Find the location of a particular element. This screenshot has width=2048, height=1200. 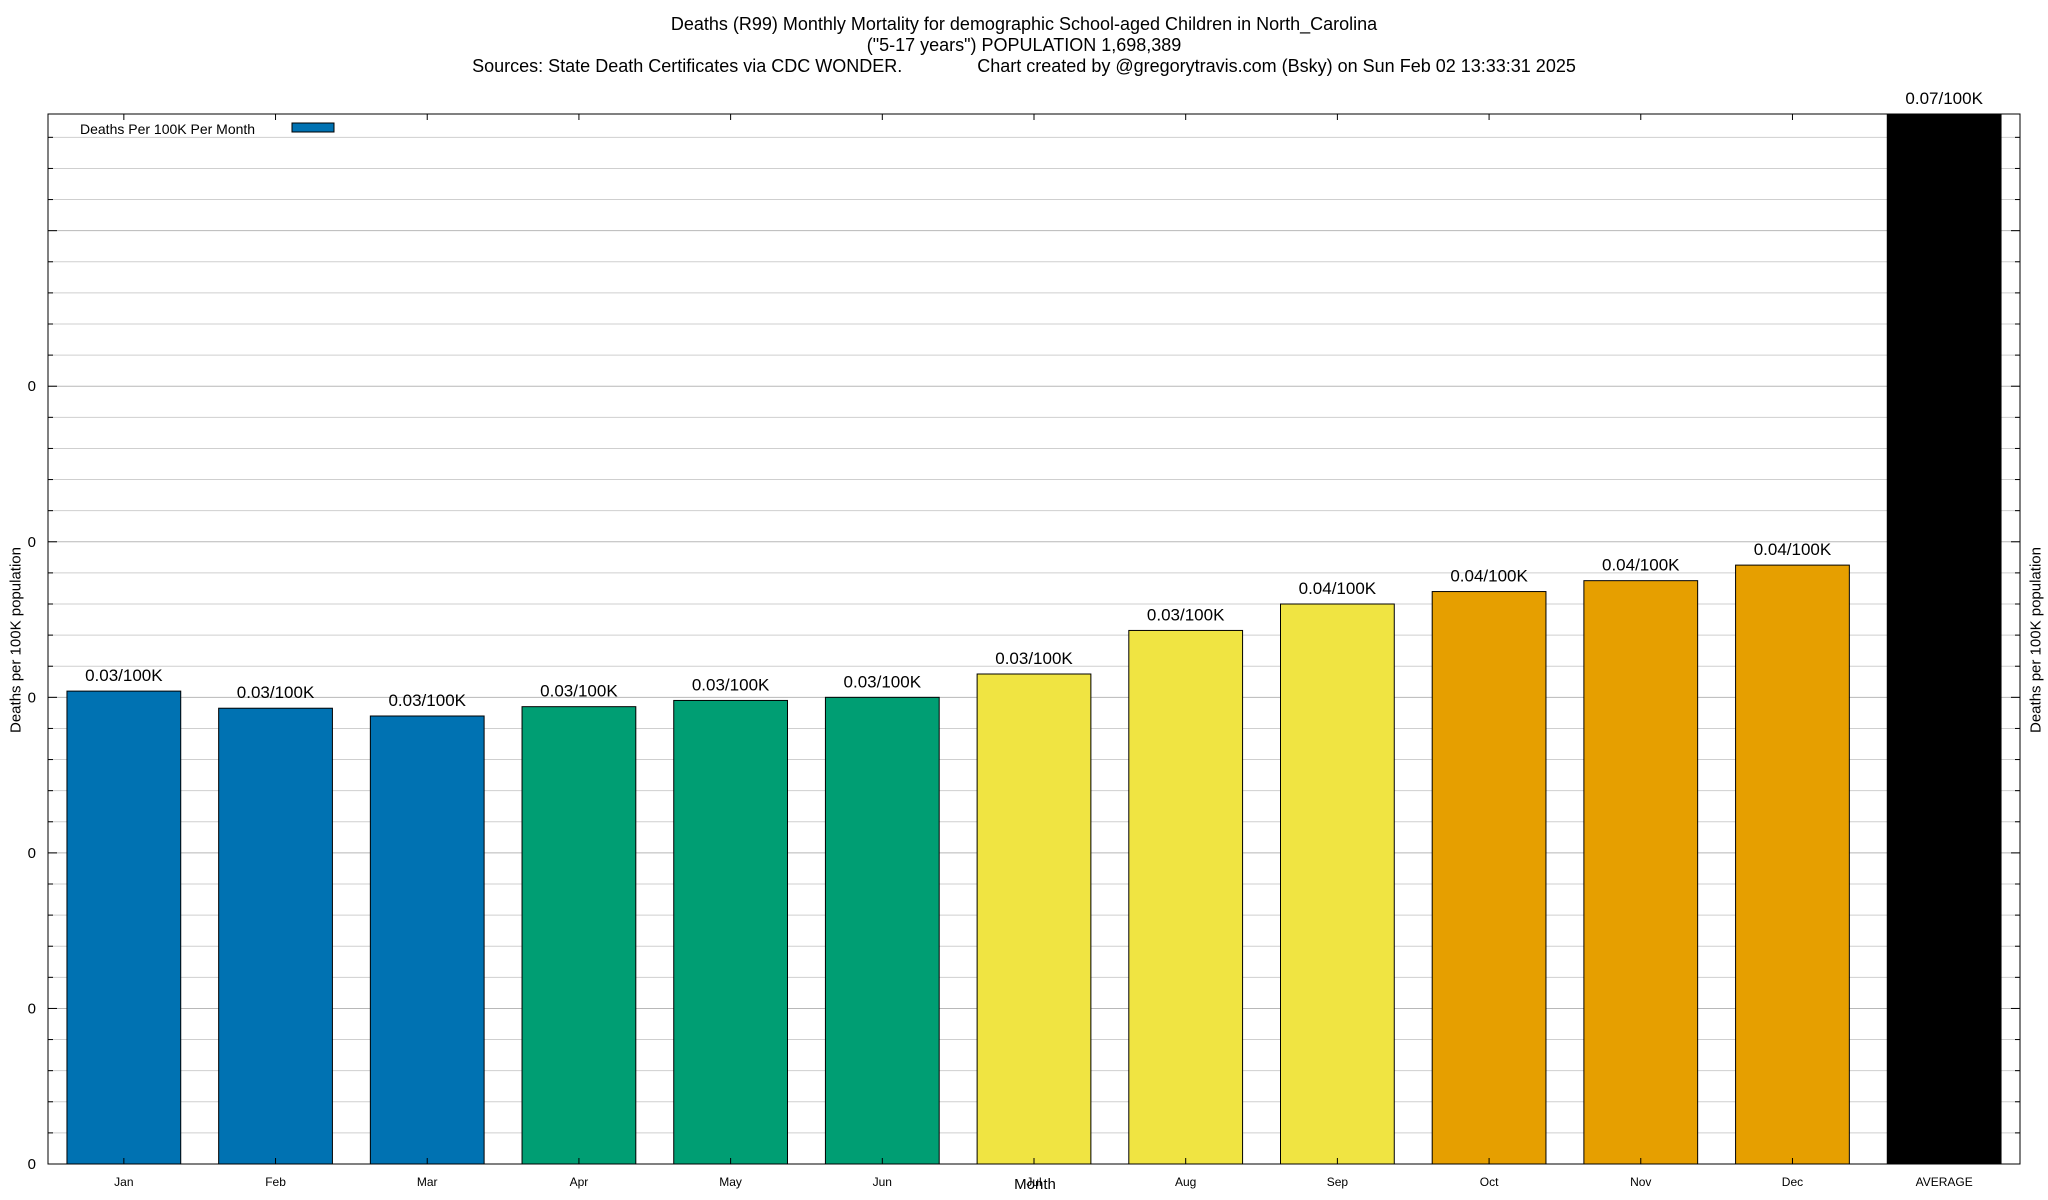

legend-label: Deaths Per 100K Per Month is located at coordinates (167, 129).